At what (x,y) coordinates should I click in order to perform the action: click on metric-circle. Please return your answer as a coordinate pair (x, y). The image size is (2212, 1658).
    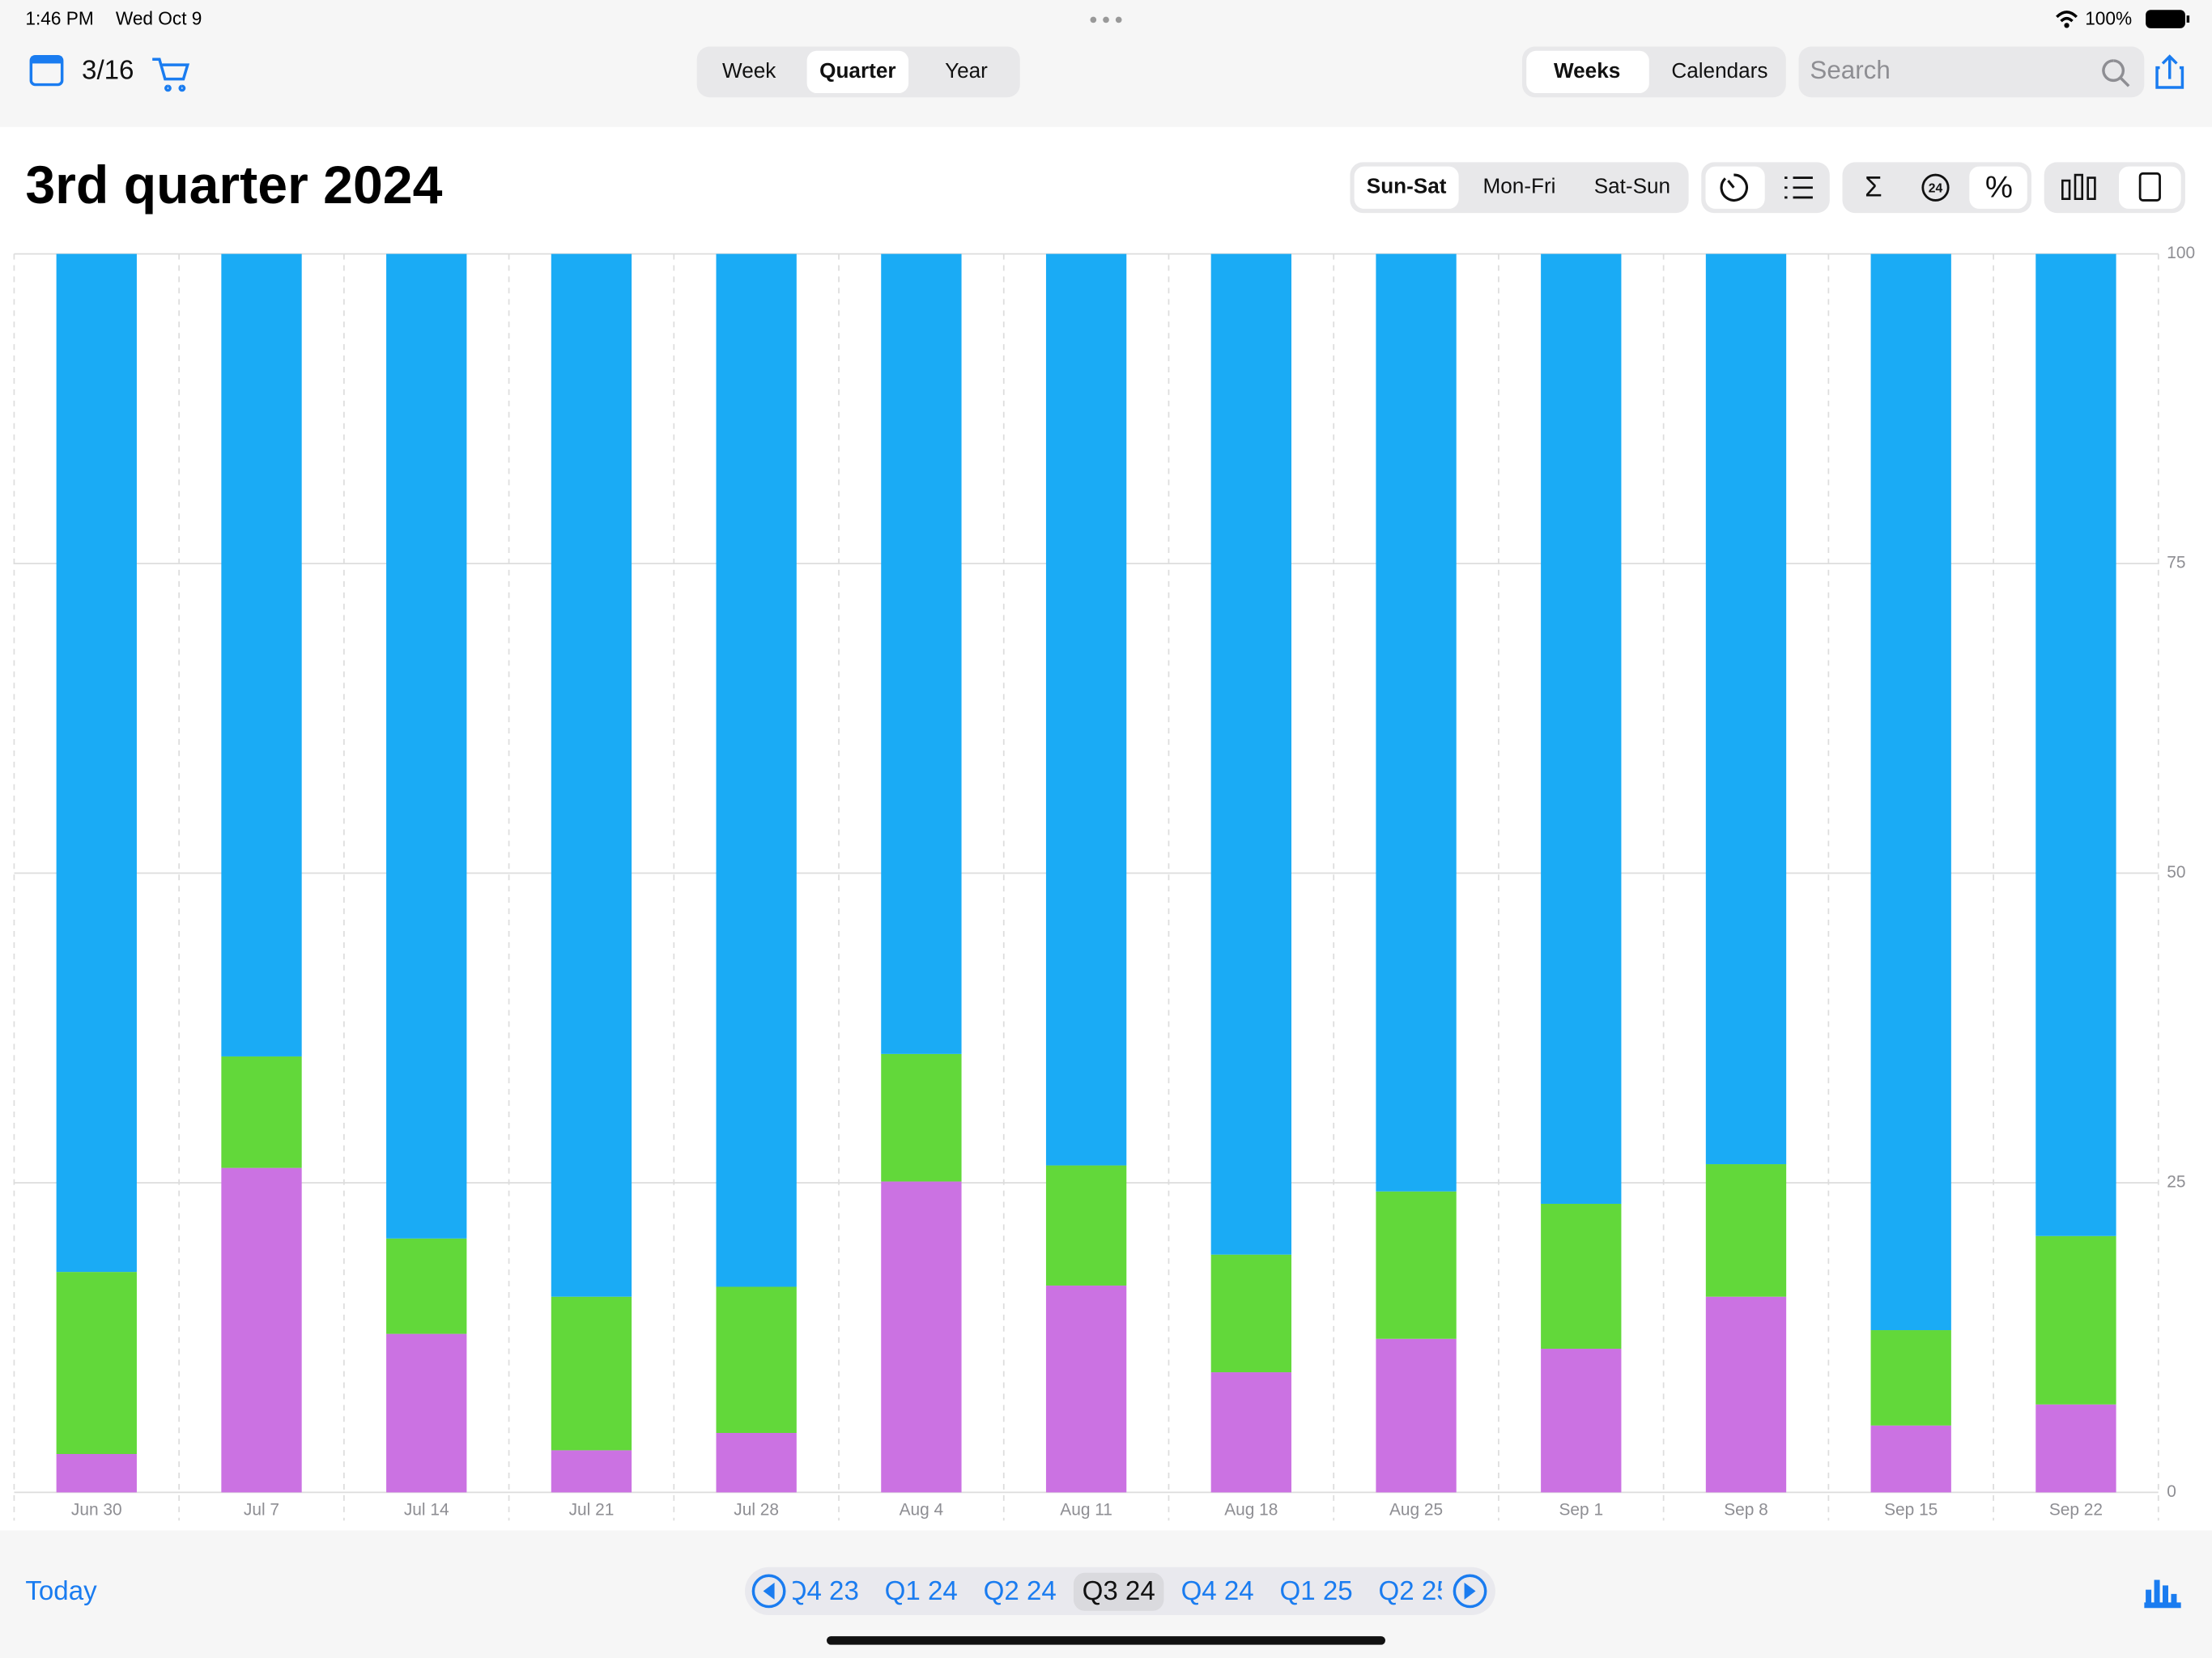
    Looking at the image, I should click on (1936, 187).